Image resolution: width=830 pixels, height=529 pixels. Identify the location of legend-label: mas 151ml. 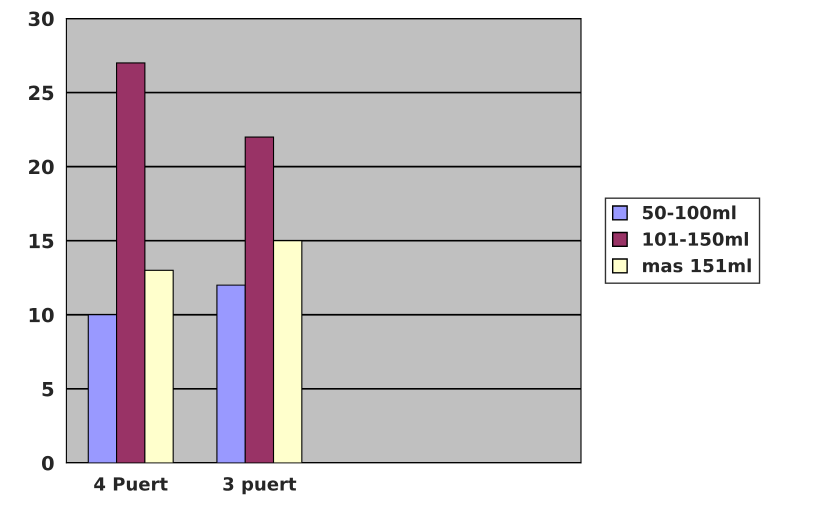
(697, 265).